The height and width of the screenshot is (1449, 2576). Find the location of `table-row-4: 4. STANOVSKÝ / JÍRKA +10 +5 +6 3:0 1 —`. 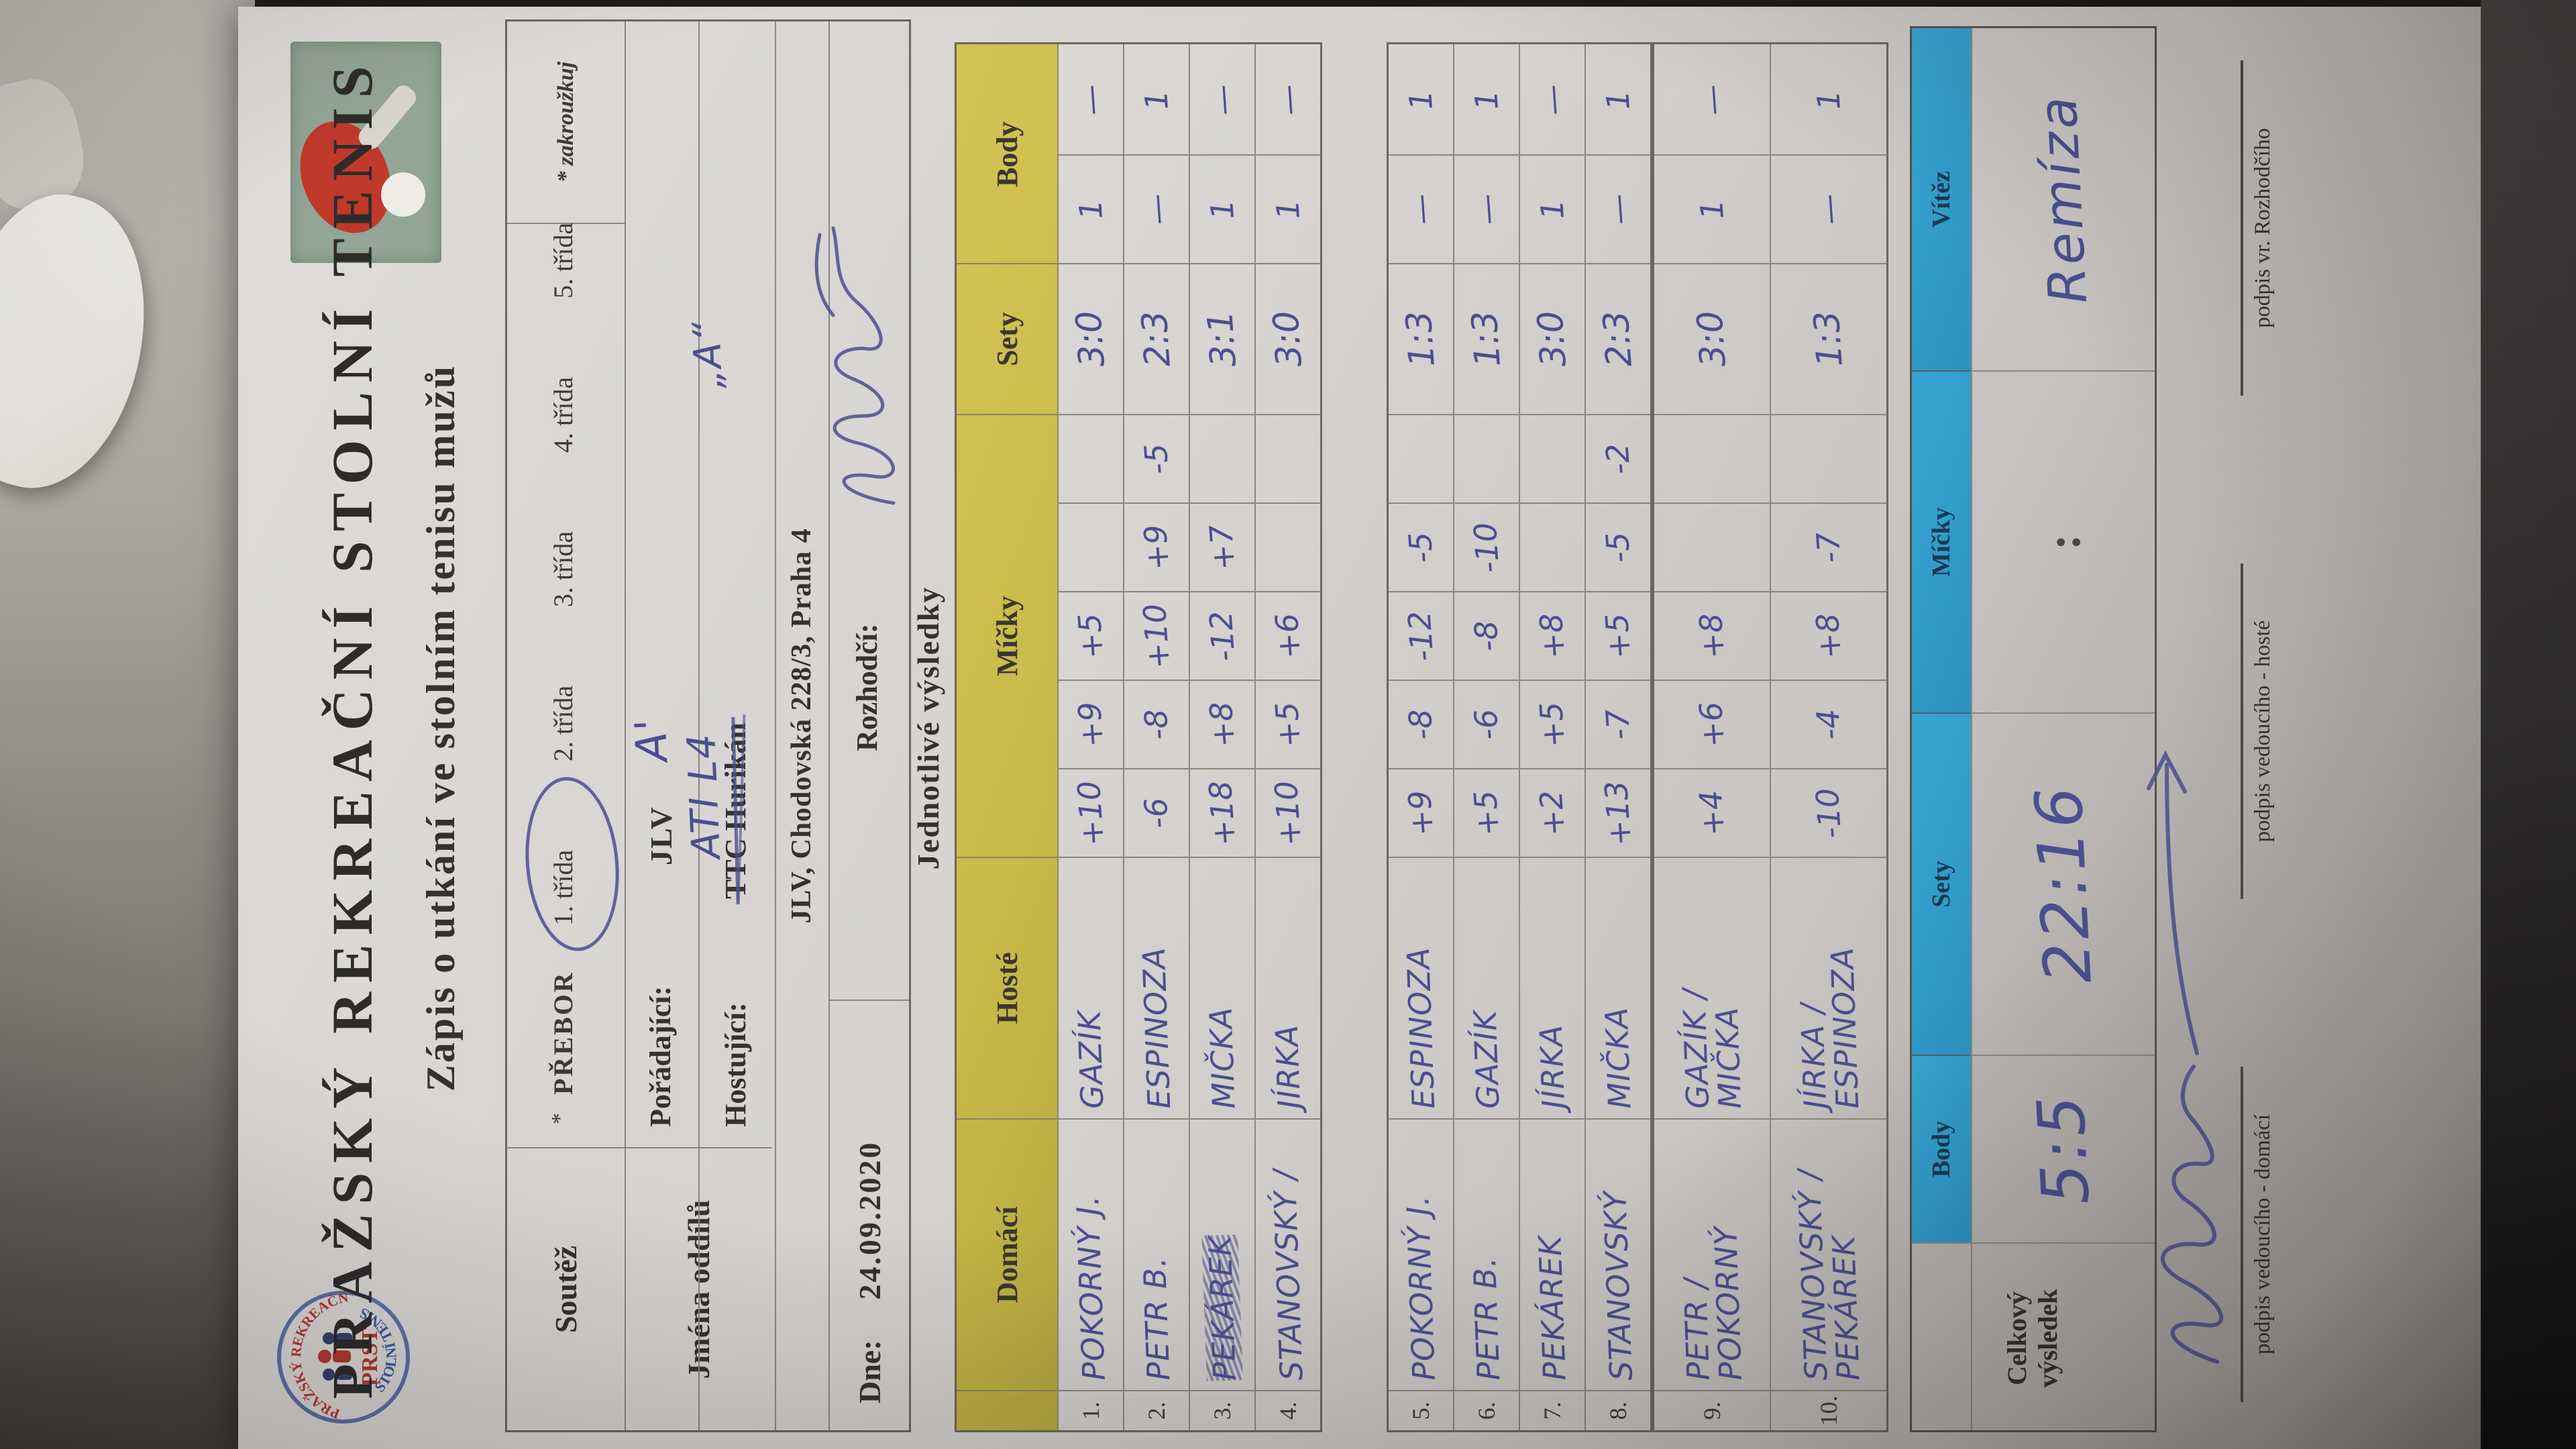

table-row-4: 4. STANOVSKÝ / JÍRKA +10 +5 +6 3:0 1 — is located at coordinates (1287, 737).